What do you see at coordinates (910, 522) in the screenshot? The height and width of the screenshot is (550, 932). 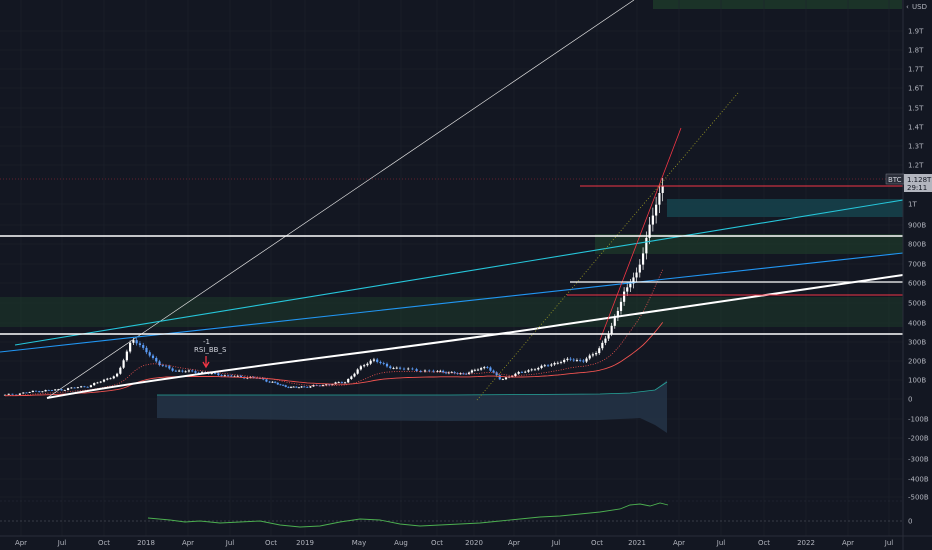 I see `oscillator-tick-label: 0` at bounding box center [910, 522].